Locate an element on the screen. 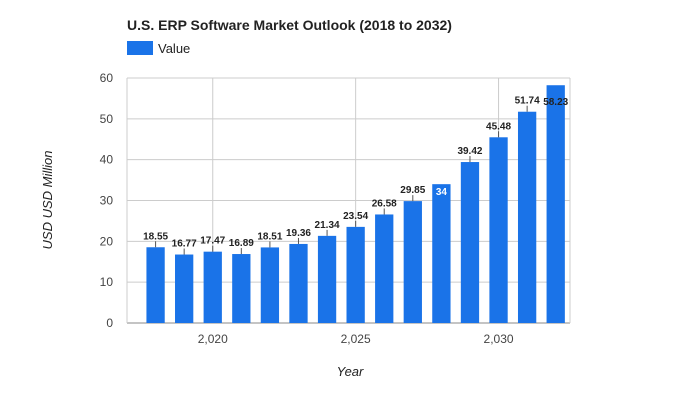 Image resolution: width=700 pixels, height=400 pixels. data-label: 51.74 is located at coordinates (527, 101).